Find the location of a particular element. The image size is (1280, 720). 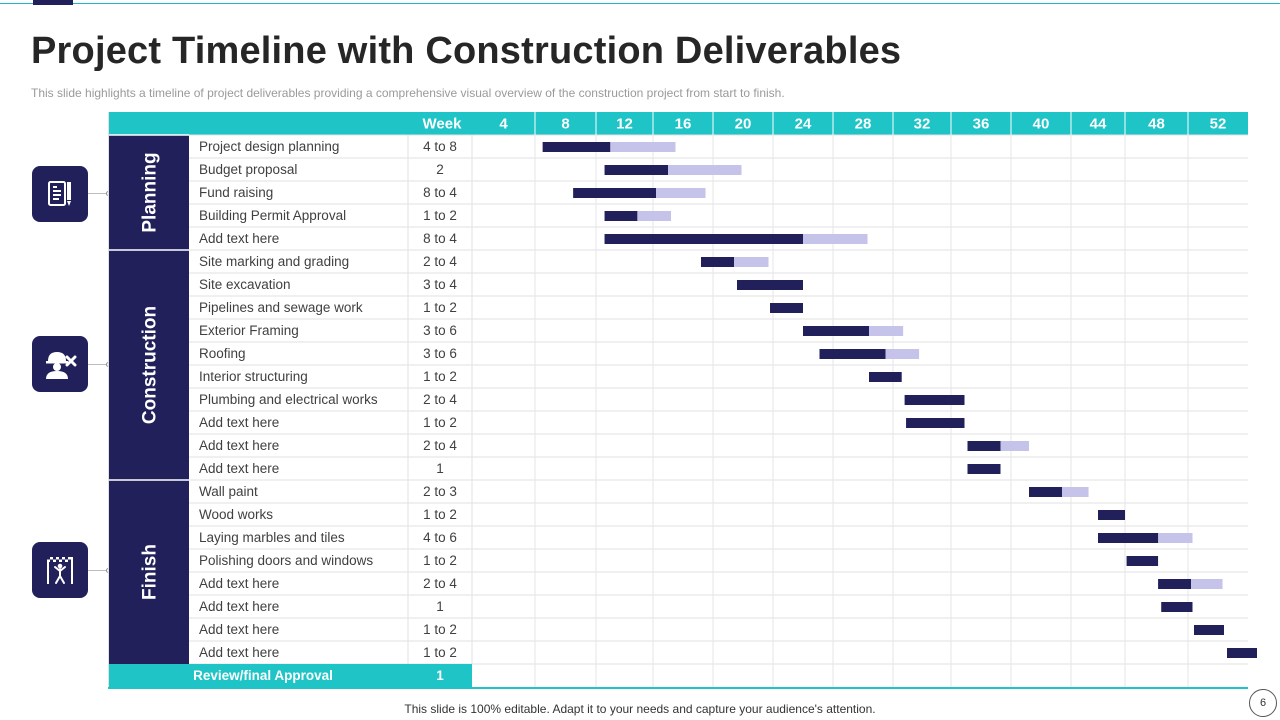

task-name: Budget proposal is located at coordinates (248, 169).